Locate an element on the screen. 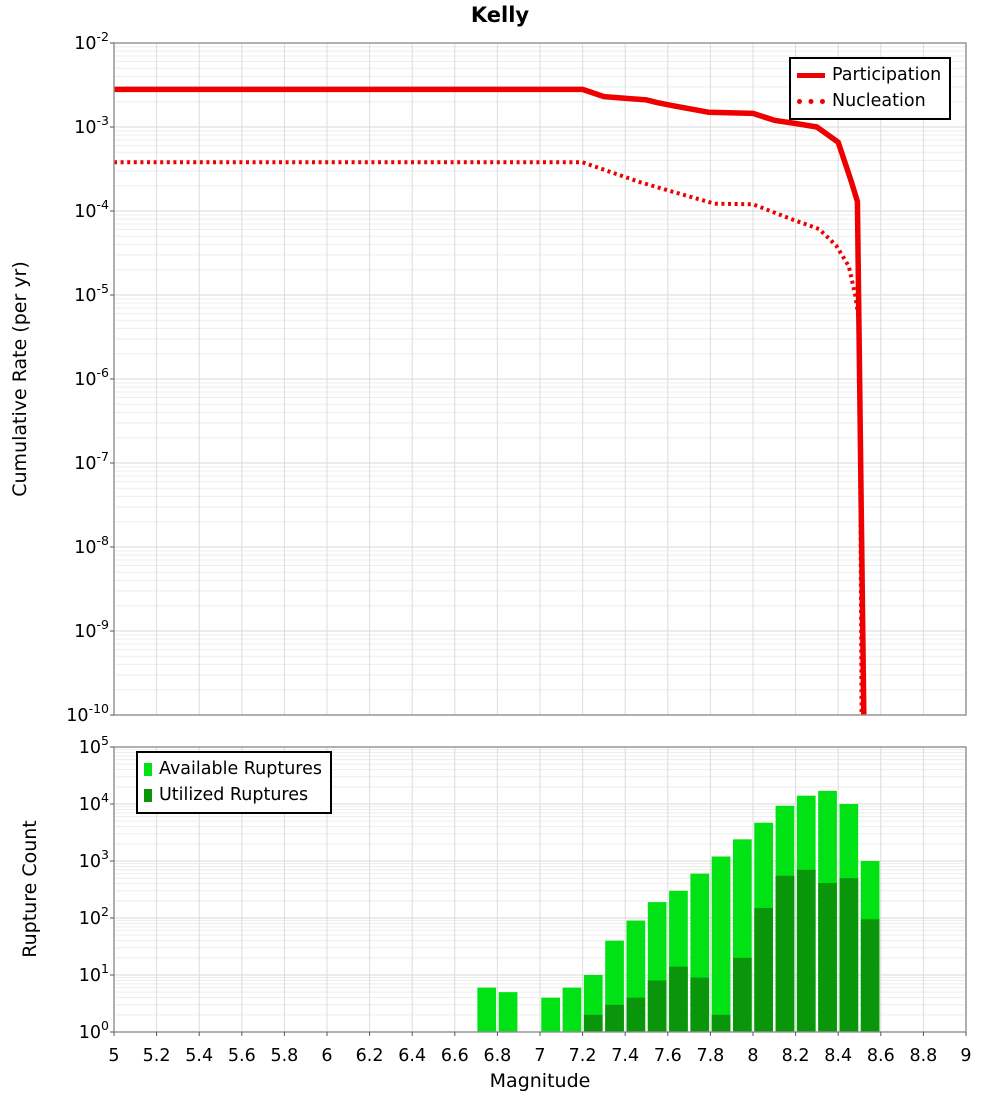 This screenshot has width=1000, height=1100. x-tick-label: 7.6 is located at coordinates (668, 1056).